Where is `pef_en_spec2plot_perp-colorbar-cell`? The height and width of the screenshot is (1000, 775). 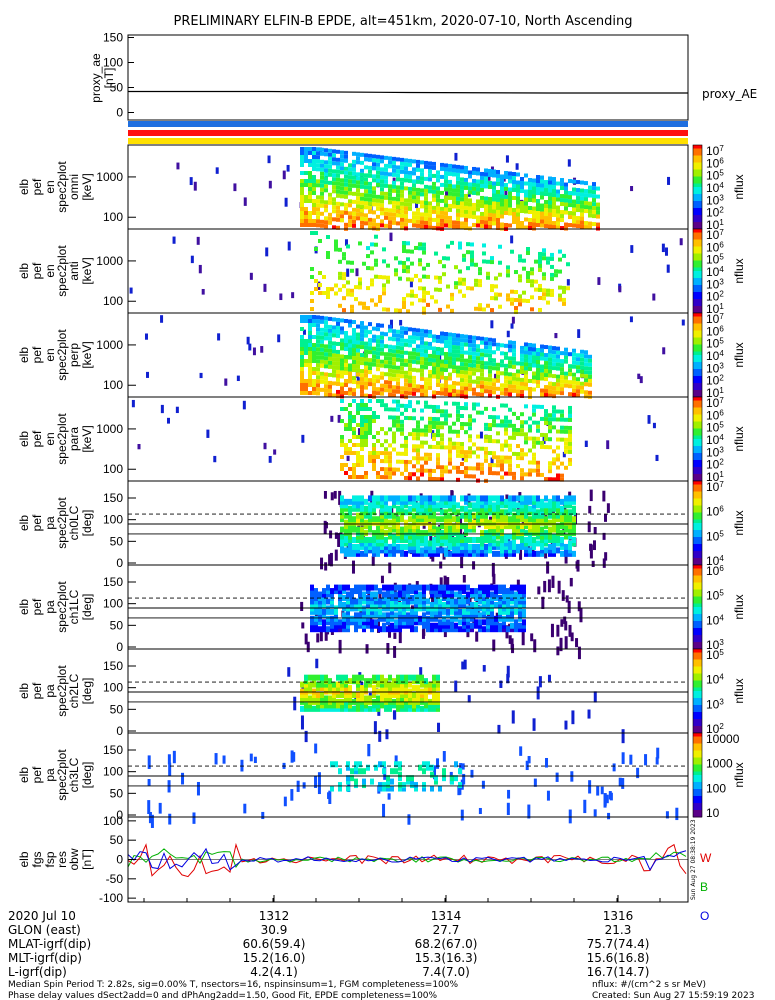 pef_en_spec2plot_perp-colorbar-cell is located at coordinates (697, 392).